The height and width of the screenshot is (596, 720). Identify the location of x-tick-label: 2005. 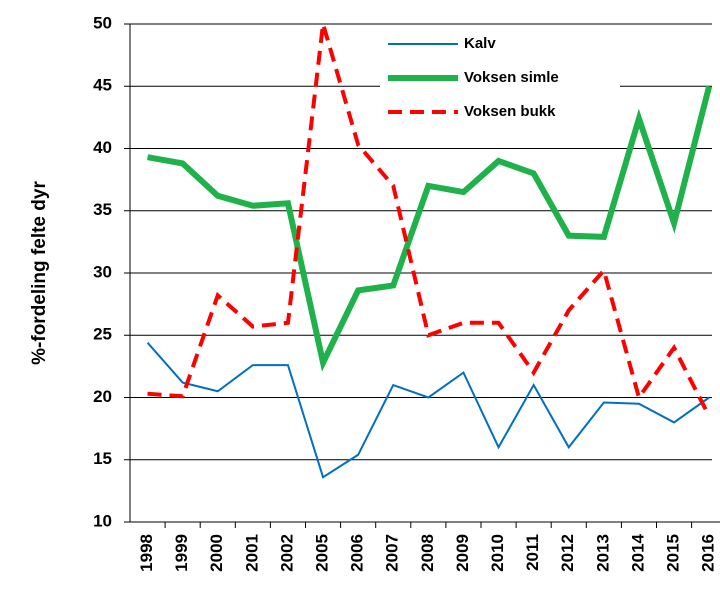
(322, 553).